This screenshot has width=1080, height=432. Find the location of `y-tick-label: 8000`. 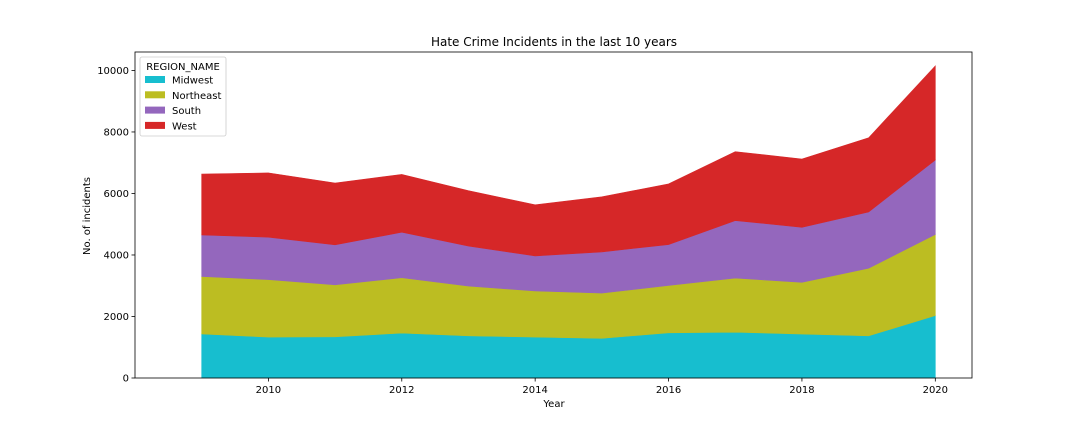

y-tick-label: 8000 is located at coordinates (116, 132).